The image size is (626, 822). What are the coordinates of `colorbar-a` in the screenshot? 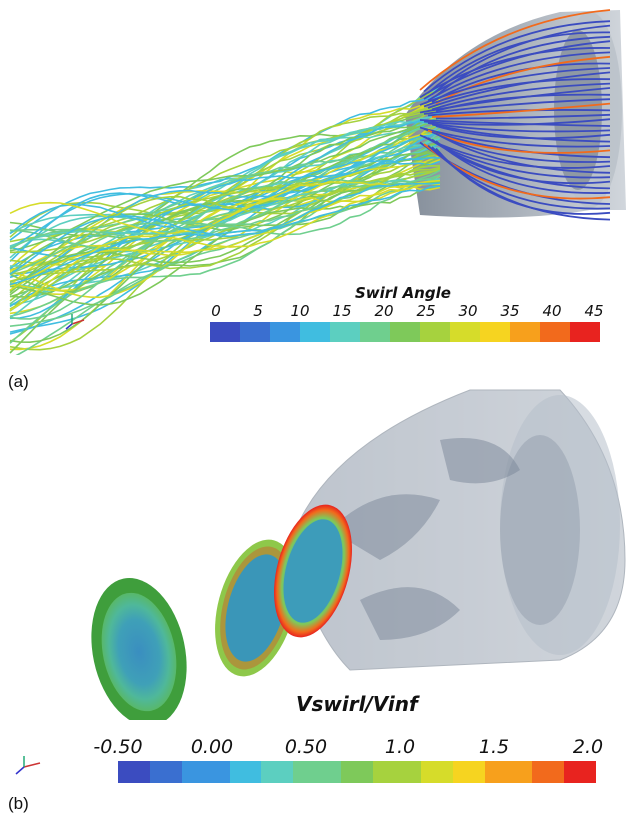 It's located at (405, 332).